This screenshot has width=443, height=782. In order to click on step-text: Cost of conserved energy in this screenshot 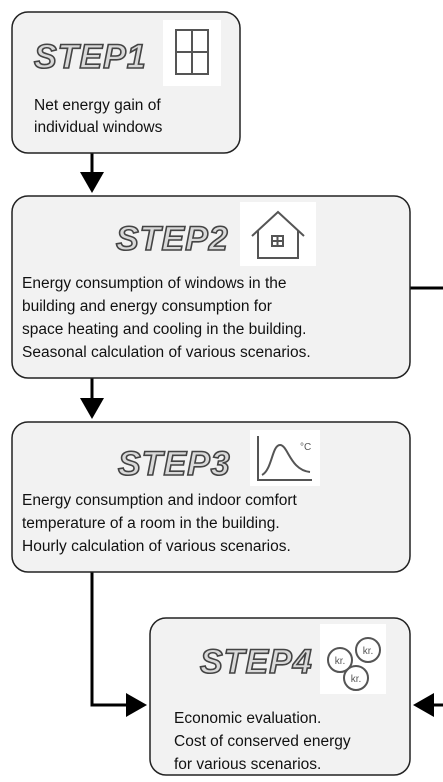, I will do `click(262, 741)`.